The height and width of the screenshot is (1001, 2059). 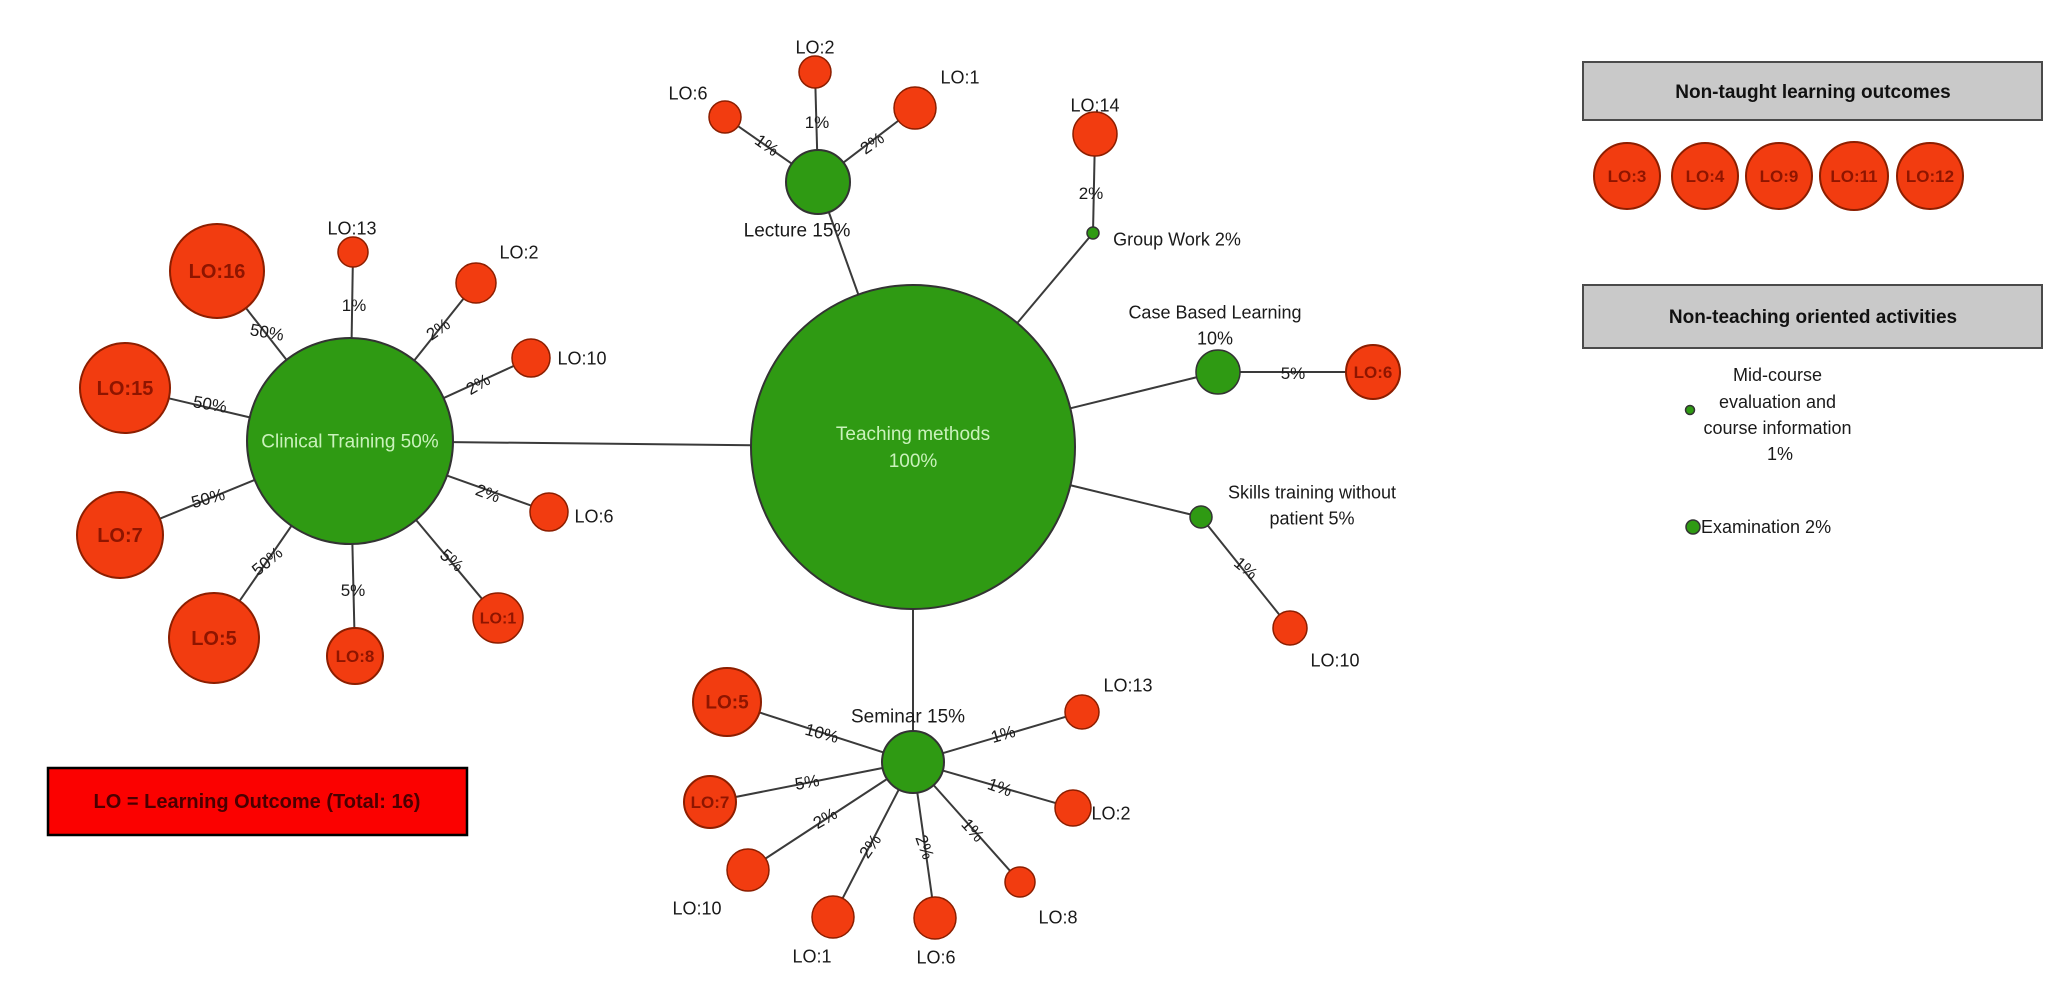 What do you see at coordinates (1777, 375) in the screenshot?
I see `midcourse-line-1: Mid-course` at bounding box center [1777, 375].